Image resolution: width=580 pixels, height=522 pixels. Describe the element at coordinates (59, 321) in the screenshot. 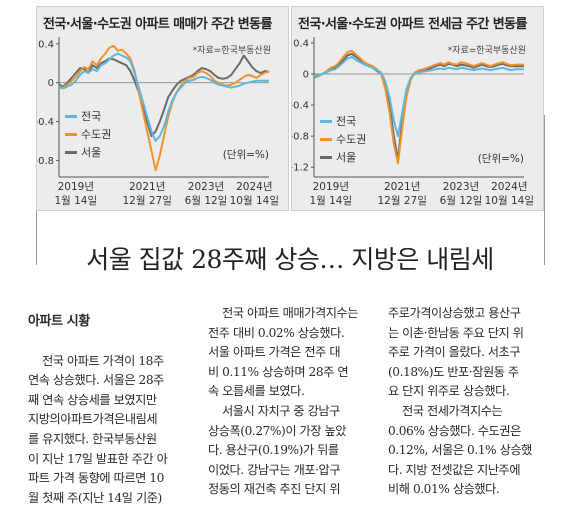

I see `section-head: 아파트 시황` at that location.